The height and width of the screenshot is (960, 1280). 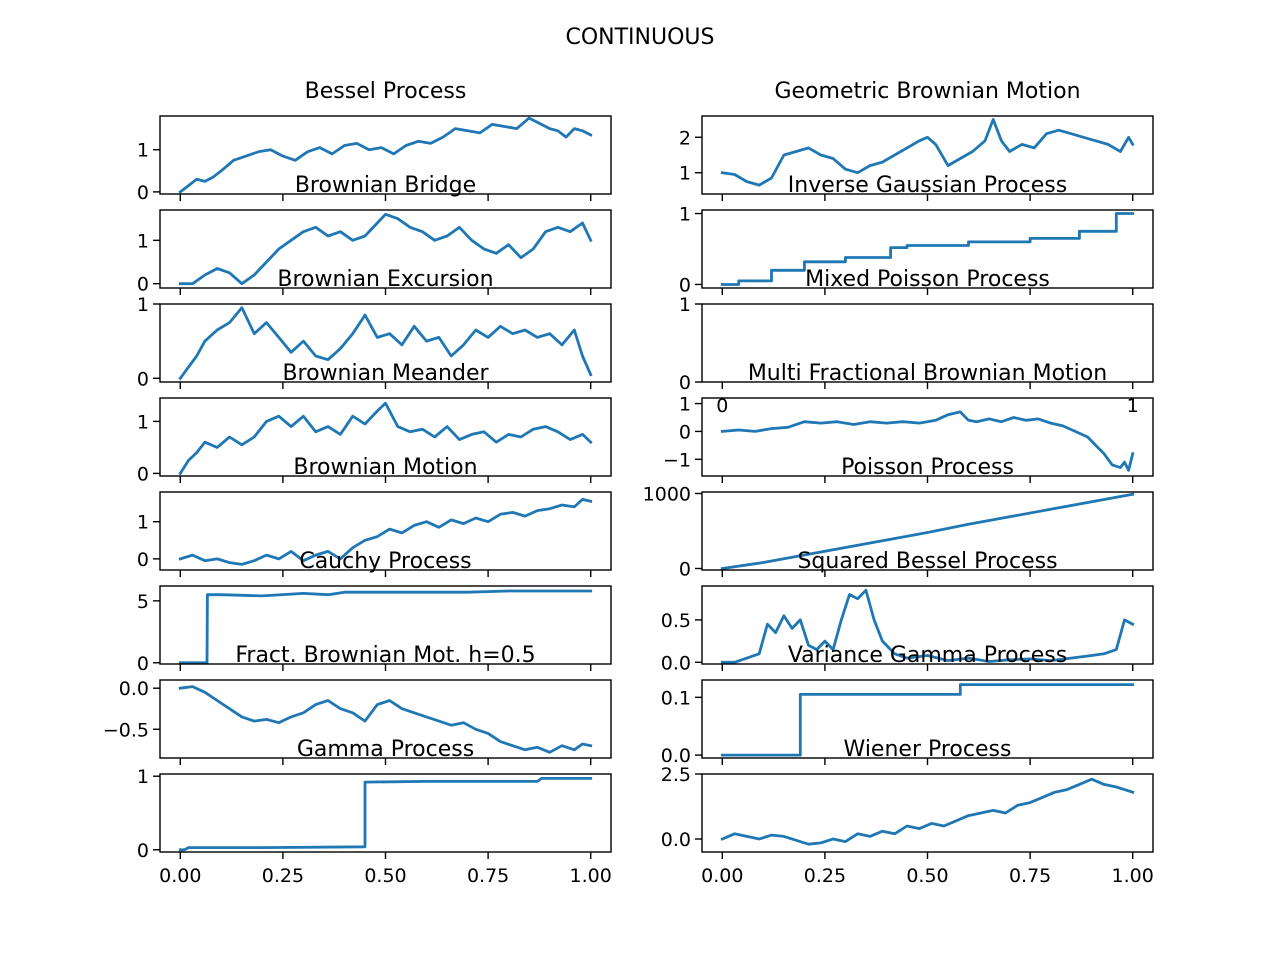 I want to click on series-line-brownian-meander, so click(x=385, y=438).